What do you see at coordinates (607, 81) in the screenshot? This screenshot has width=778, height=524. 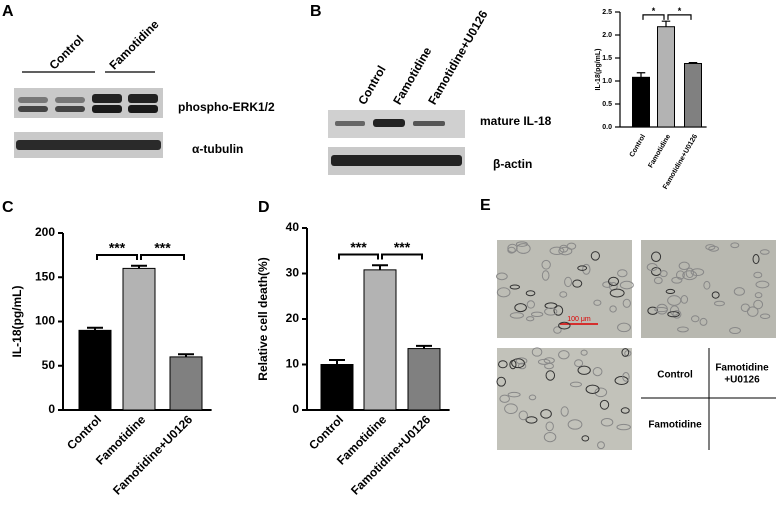 I see `y-tick-label: 1.0` at bounding box center [607, 81].